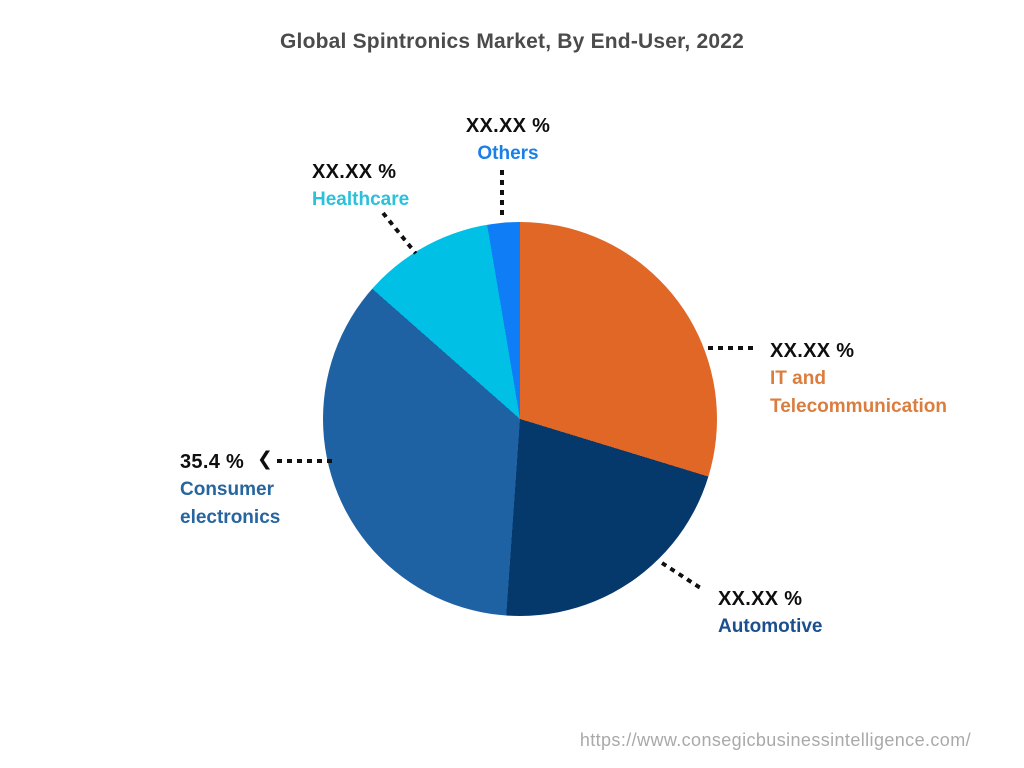  Describe the element at coordinates (354, 172) in the screenshot. I see `healthcare-value: XX.XX %` at that location.